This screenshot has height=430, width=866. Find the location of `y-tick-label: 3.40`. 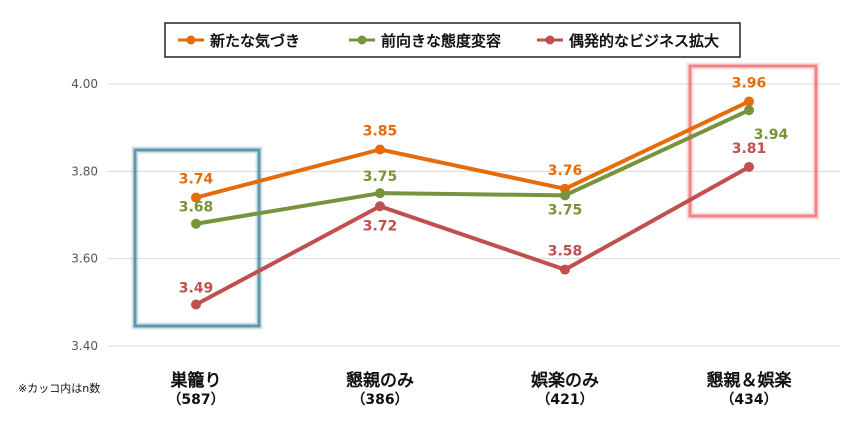

y-tick-label: 3.40 is located at coordinates (84, 346).